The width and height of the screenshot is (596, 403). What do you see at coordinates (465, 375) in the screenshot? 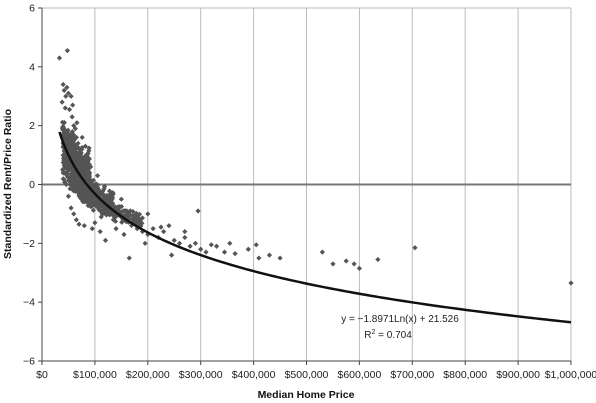
I see `x-tick-label: $800,000` at bounding box center [465, 375].